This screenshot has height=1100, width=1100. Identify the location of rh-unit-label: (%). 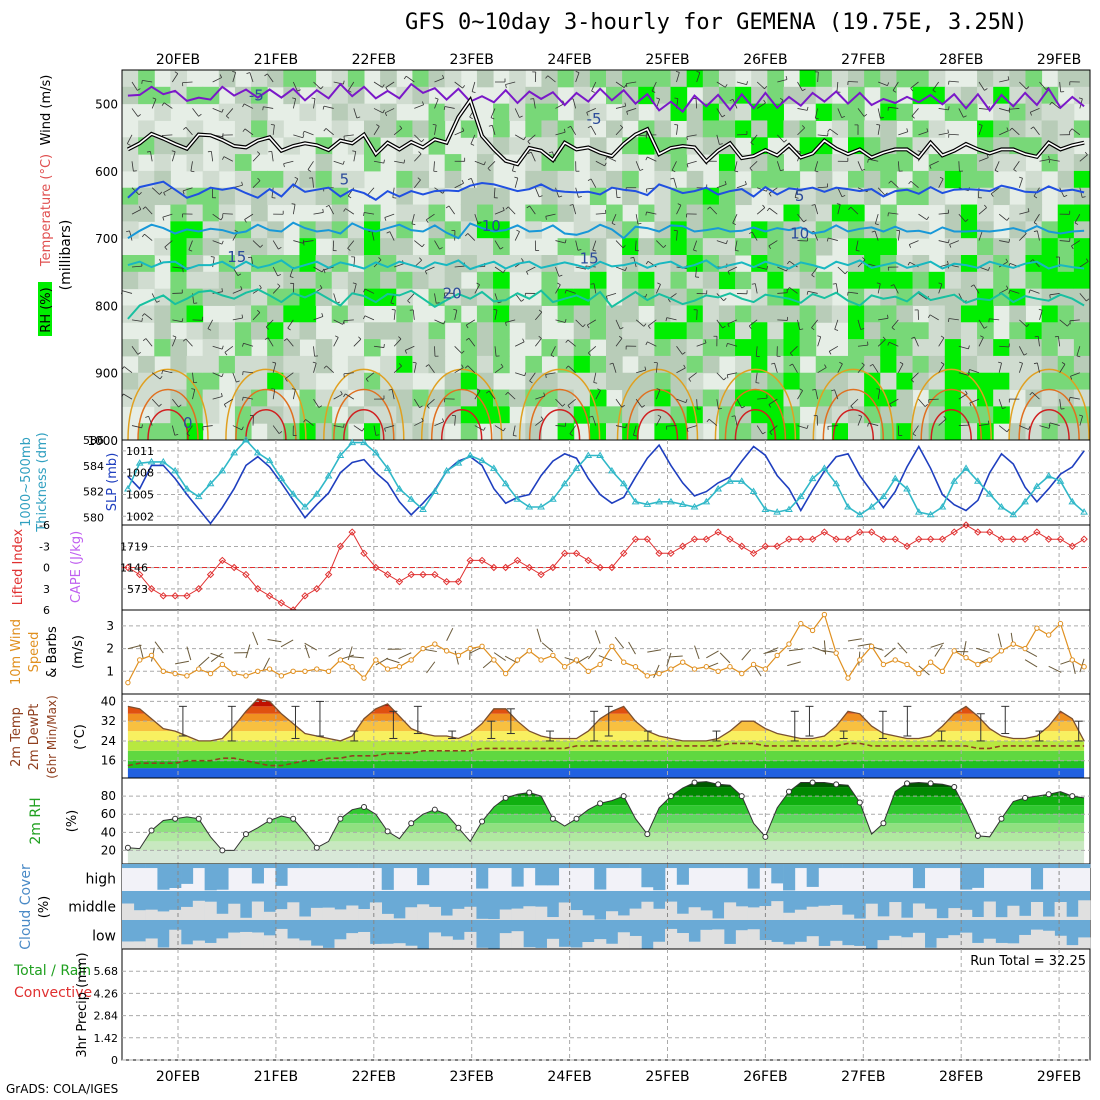
(72, 821).